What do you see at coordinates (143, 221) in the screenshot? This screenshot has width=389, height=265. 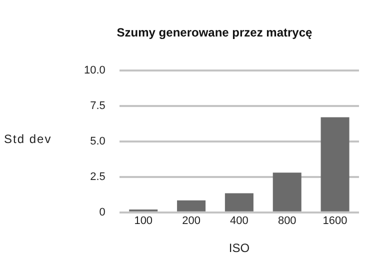 I see `x-tick-label: 100` at bounding box center [143, 221].